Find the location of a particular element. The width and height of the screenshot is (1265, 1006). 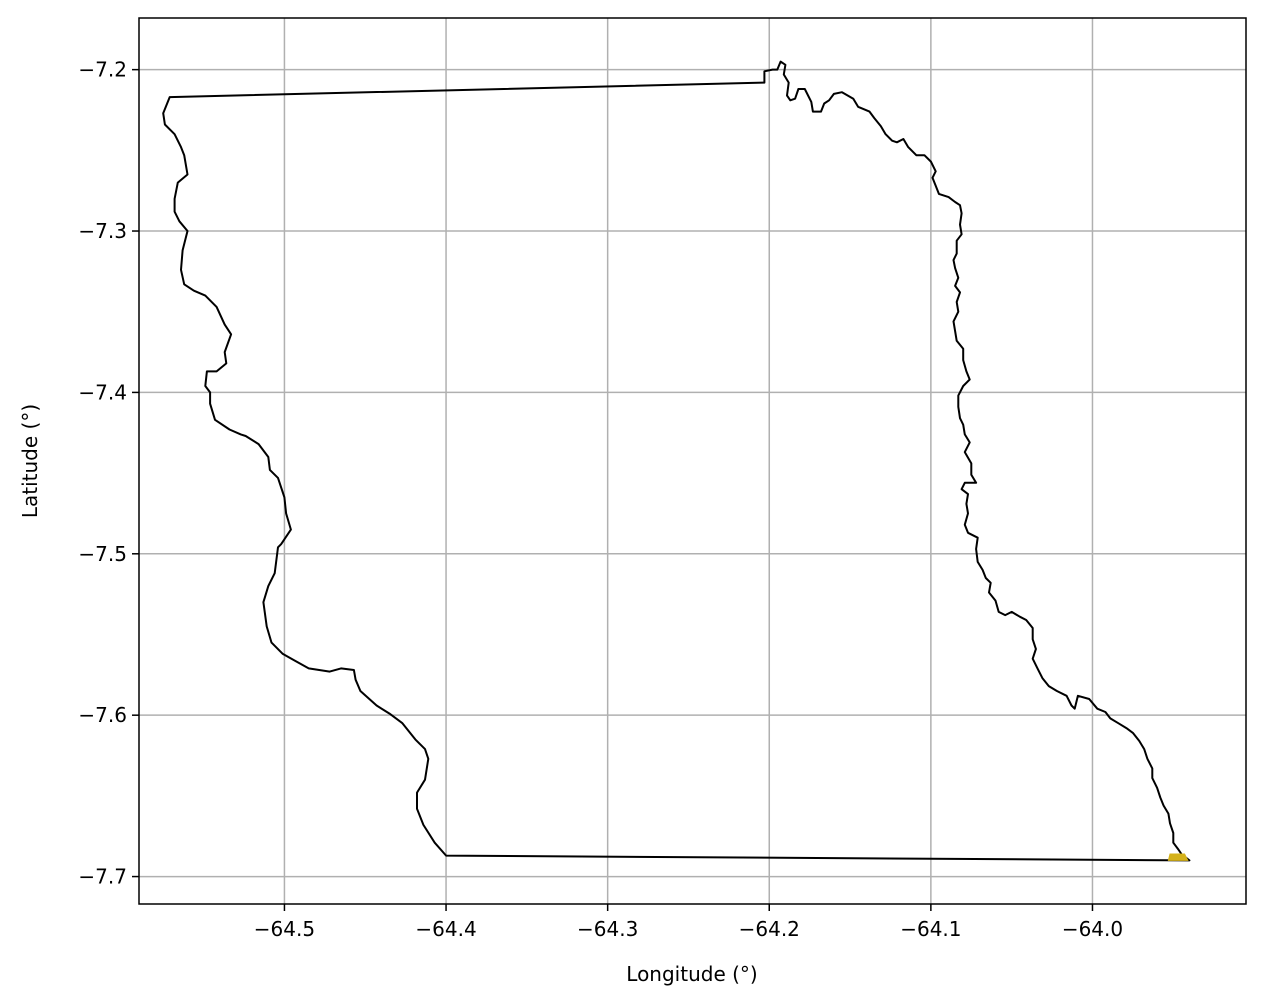

x-tick-label: −64.3 is located at coordinates (607, 929).